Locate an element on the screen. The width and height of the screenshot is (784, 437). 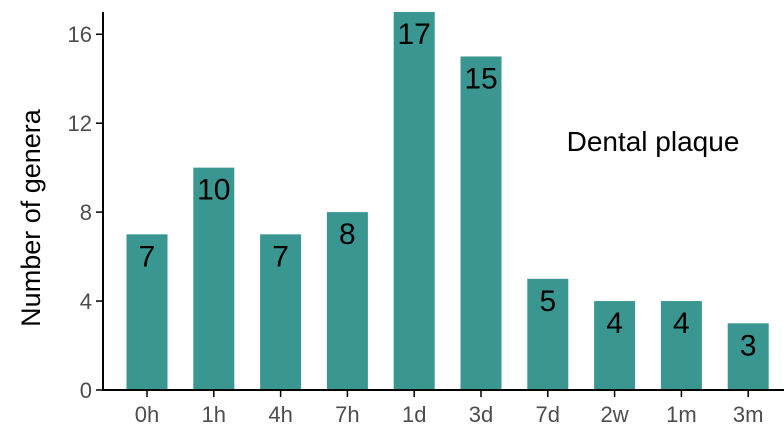
bar-7d is located at coordinates (548, 334).